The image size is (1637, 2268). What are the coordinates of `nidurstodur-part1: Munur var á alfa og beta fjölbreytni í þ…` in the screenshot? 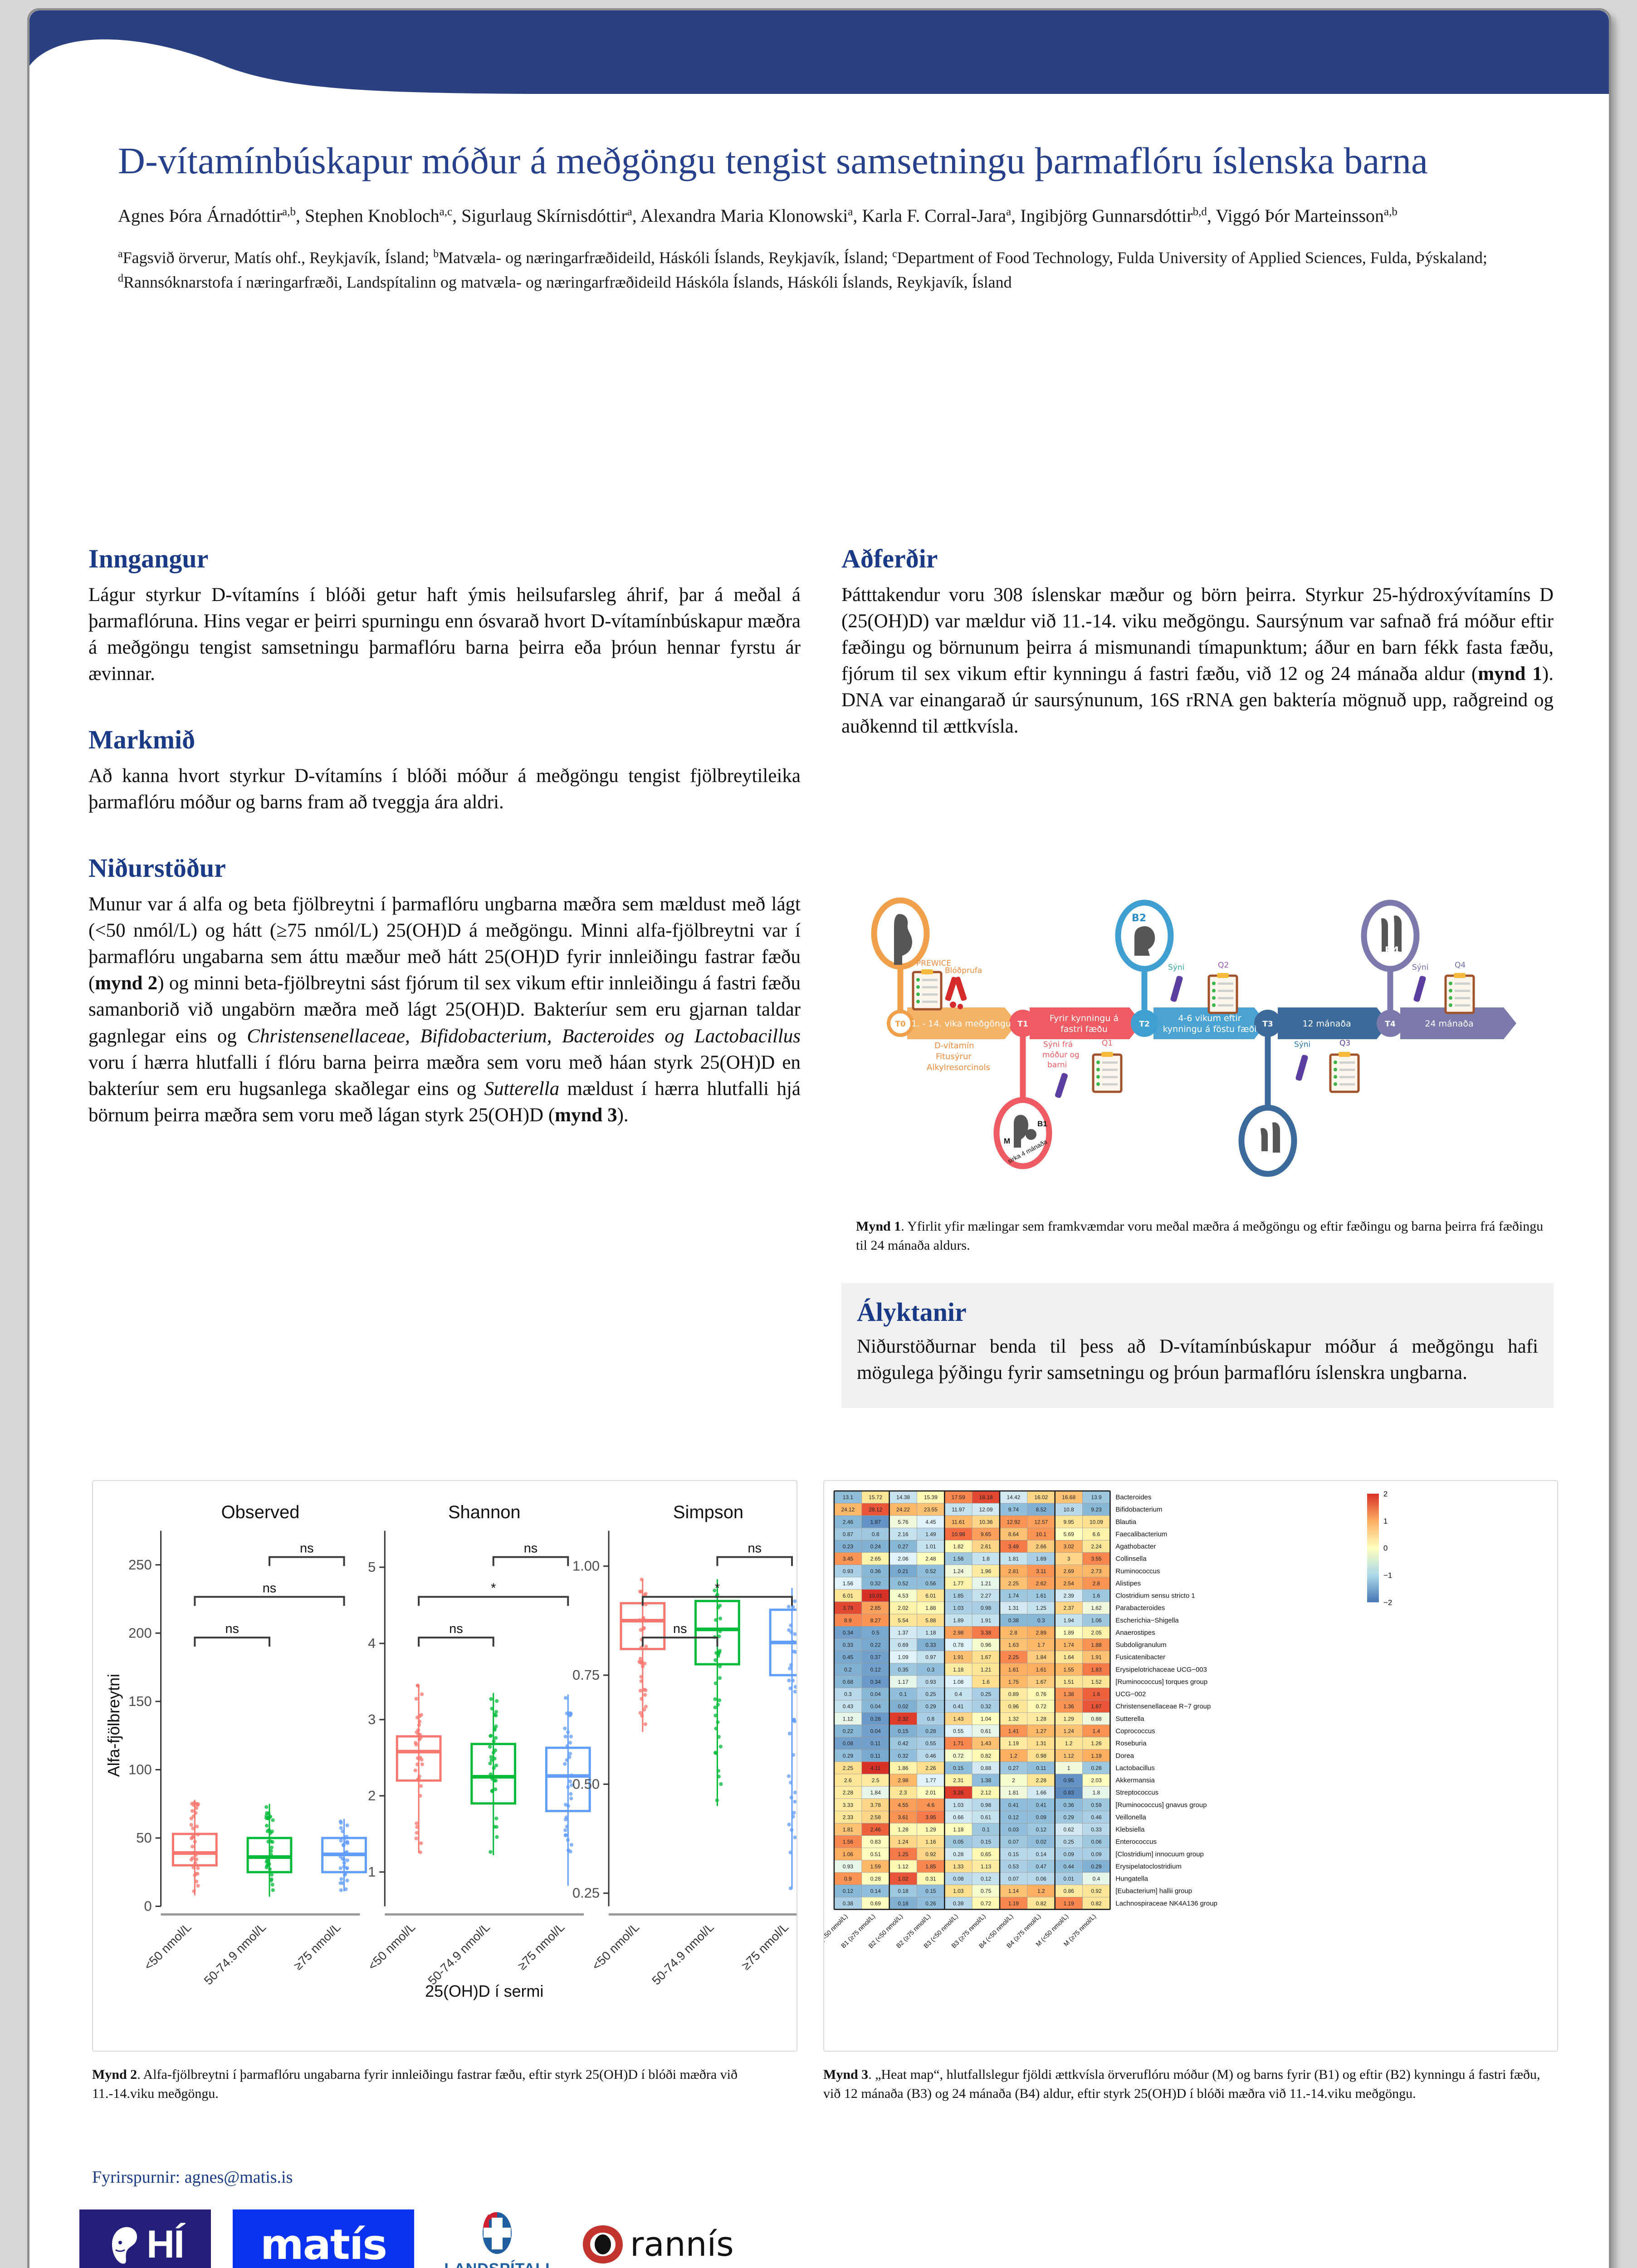 It's located at (444, 944).